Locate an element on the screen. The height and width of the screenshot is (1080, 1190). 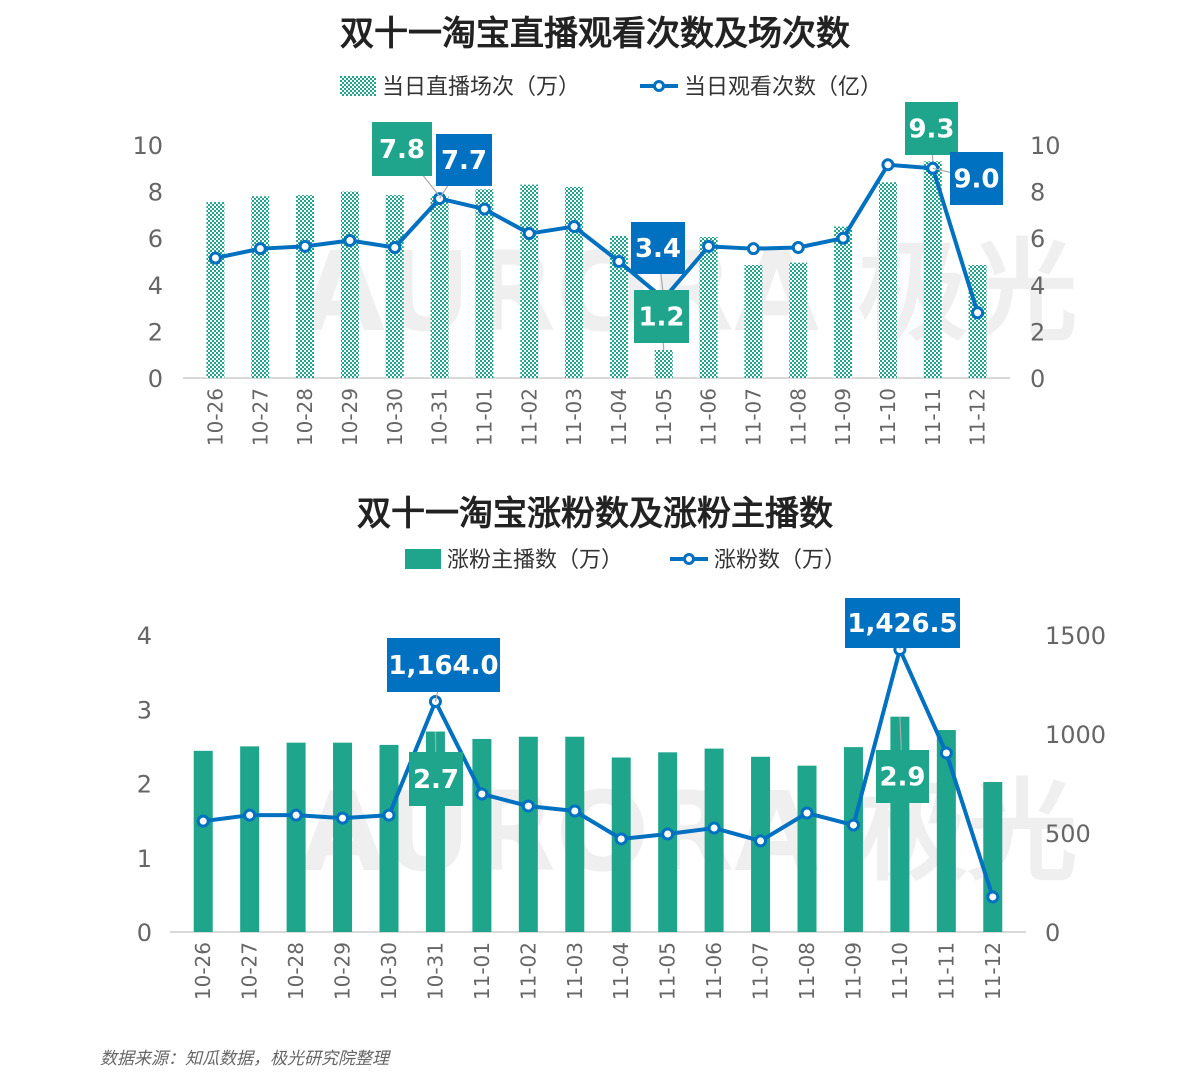
x-tick: 10-26 is located at coordinates (203, 971).